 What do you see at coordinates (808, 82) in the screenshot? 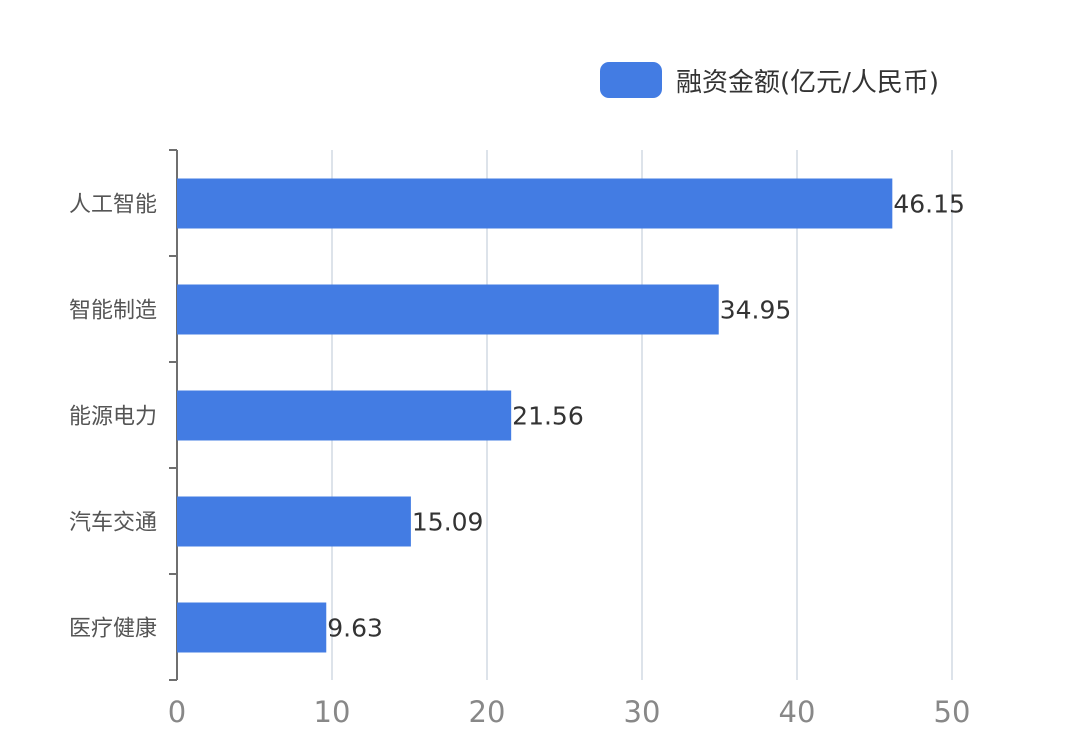
I see `legend-label: 融资金额(亿元/人民币)` at bounding box center [808, 82].